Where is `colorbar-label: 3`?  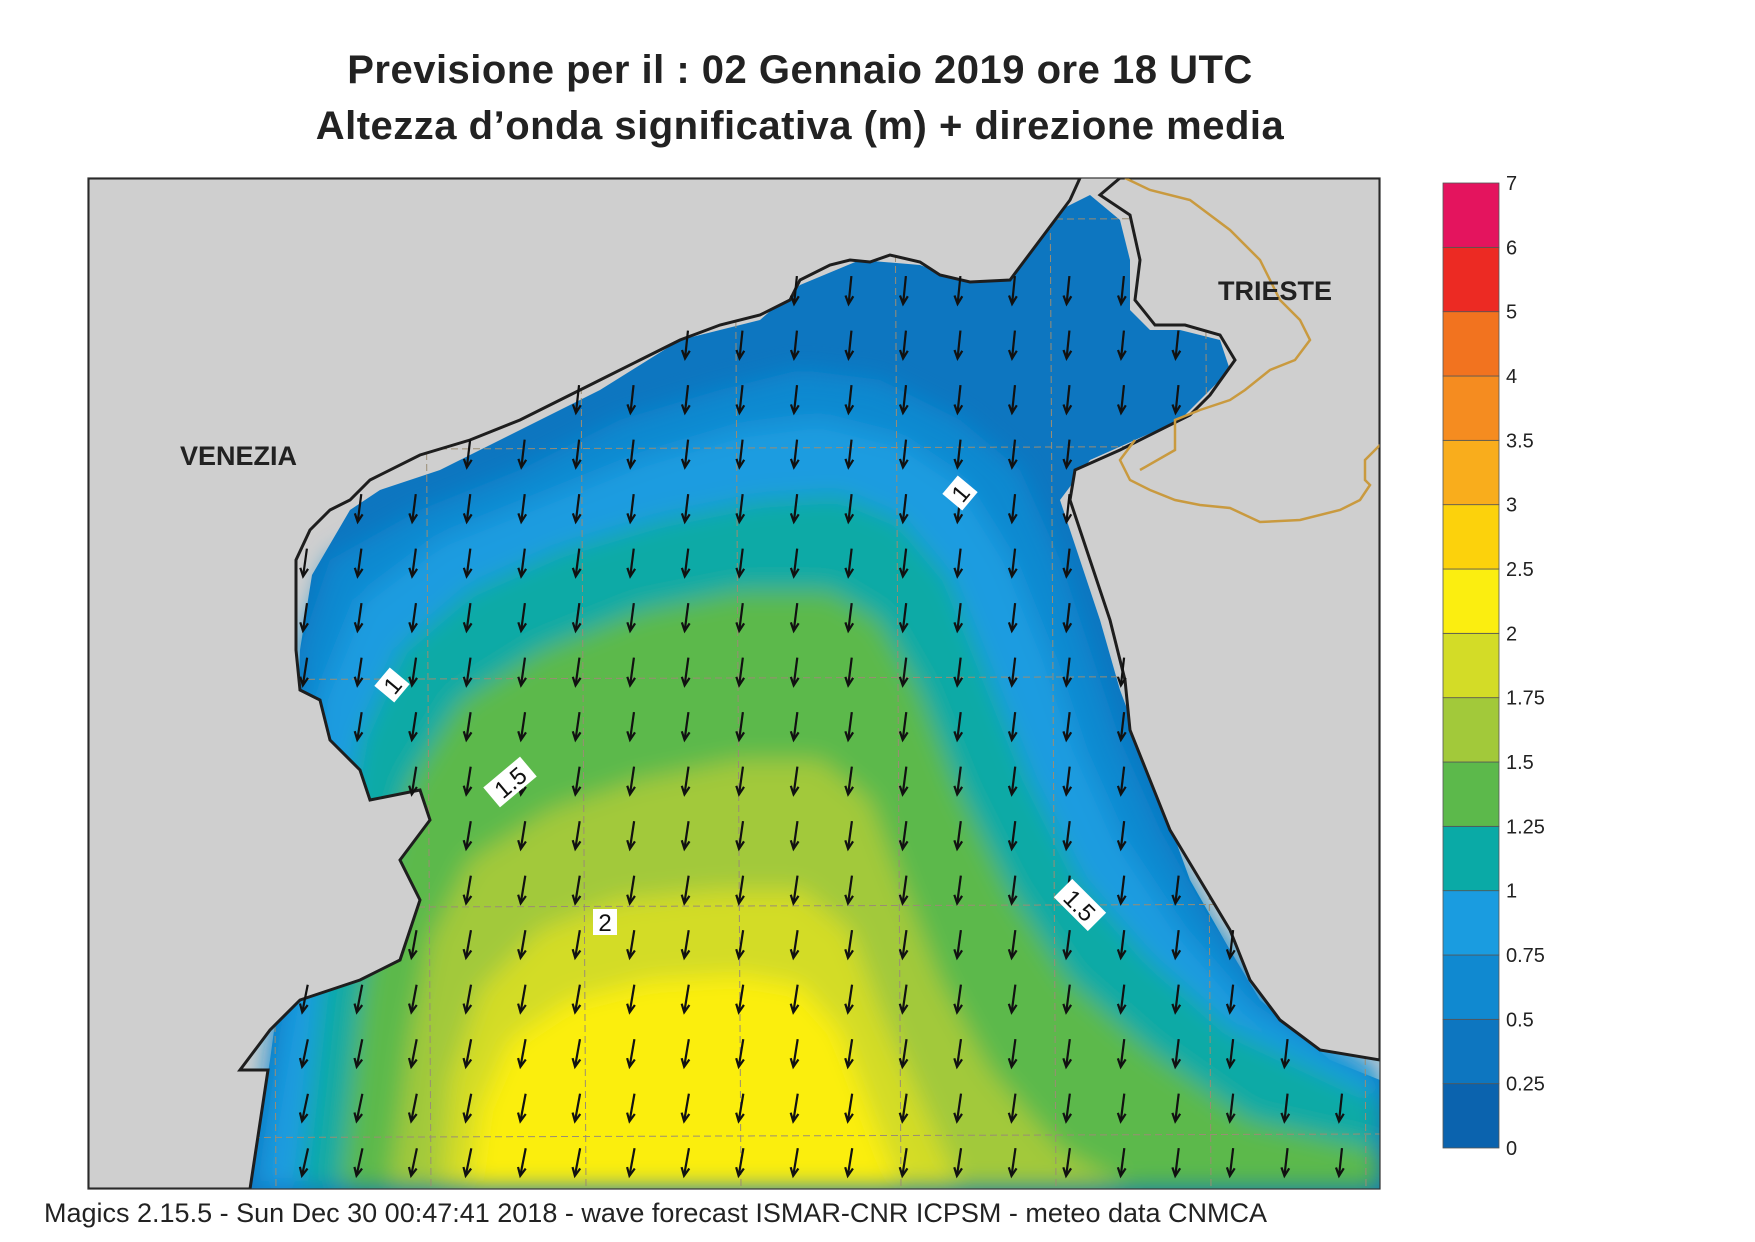 colorbar-label: 3 is located at coordinates (1511, 506).